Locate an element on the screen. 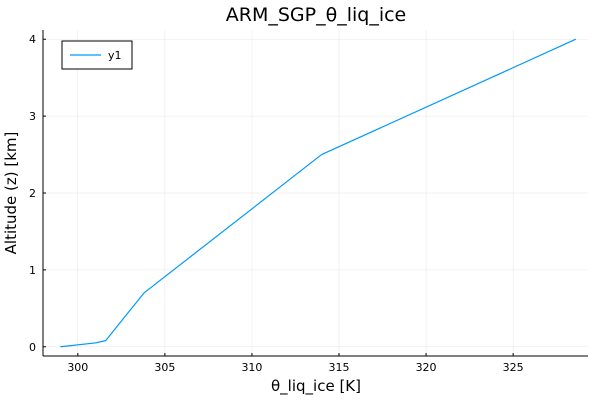 The image size is (600, 400). x-tick-label-300: 300 is located at coordinates (77, 367).